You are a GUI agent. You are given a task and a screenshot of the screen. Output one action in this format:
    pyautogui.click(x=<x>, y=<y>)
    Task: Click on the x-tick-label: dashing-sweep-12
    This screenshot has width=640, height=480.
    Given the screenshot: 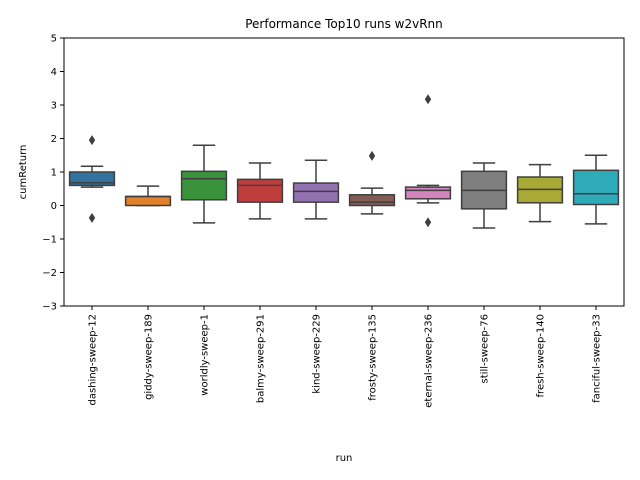 What is the action you would take?
    pyautogui.click(x=93, y=359)
    